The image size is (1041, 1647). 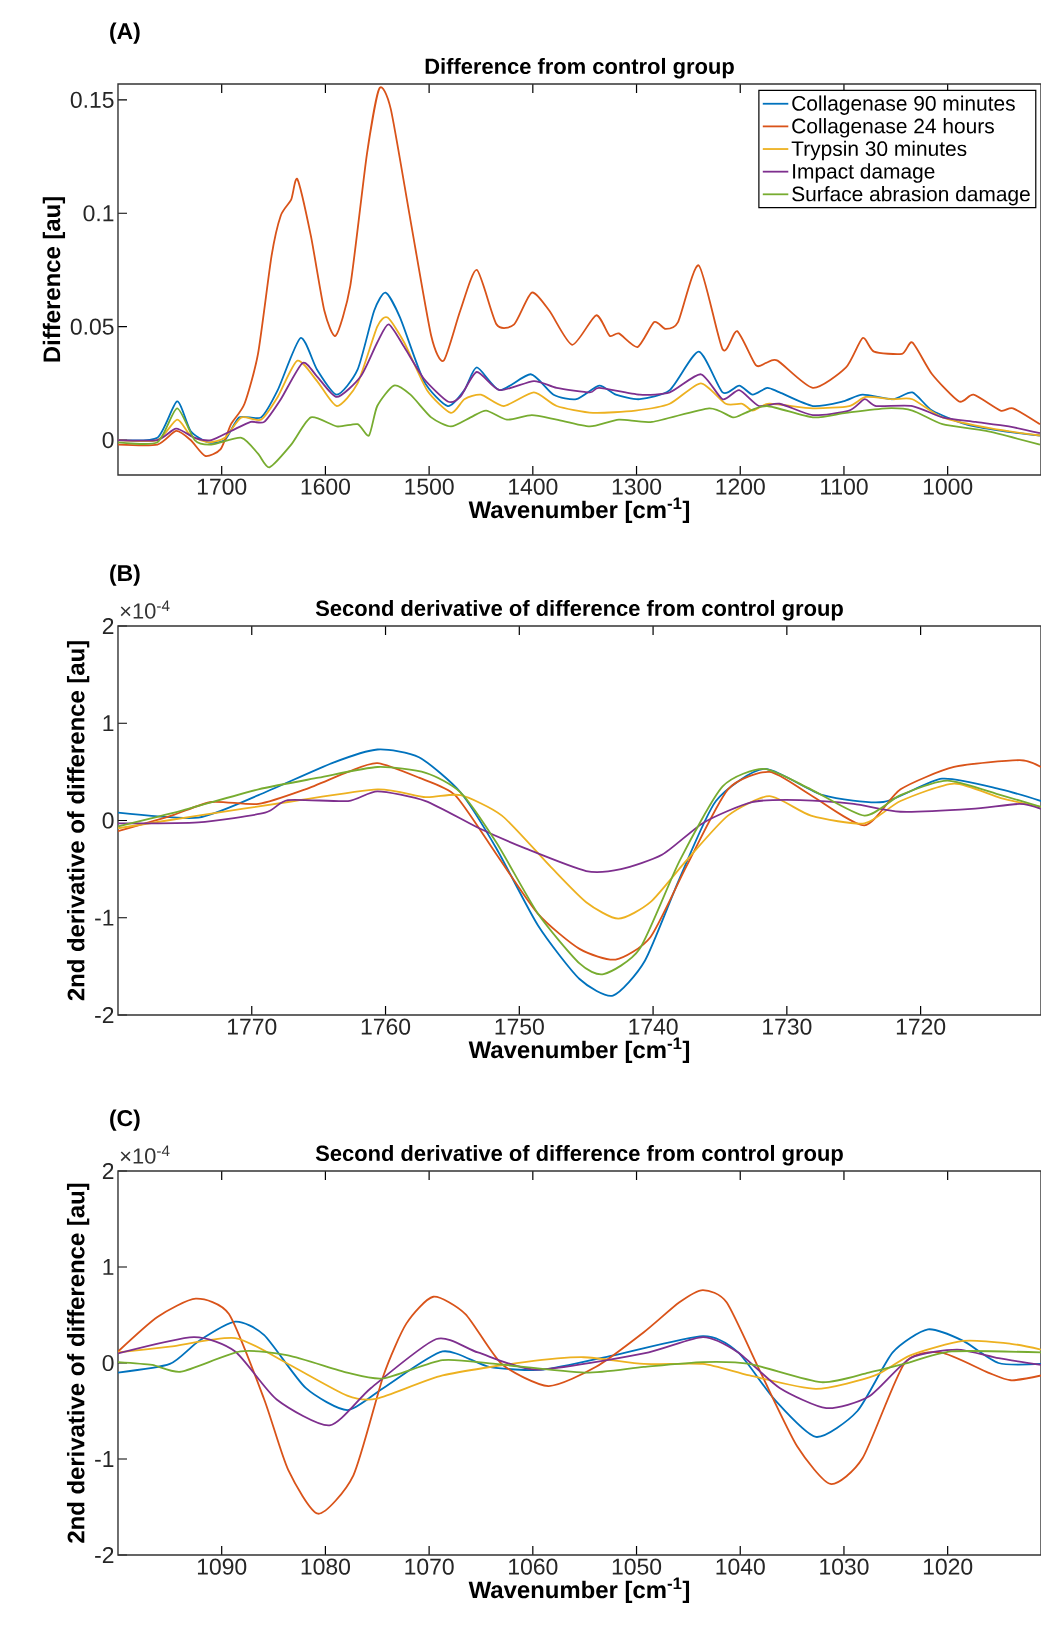 What do you see at coordinates (787, 1026) in the screenshot?
I see `x-tick-label: 1730` at bounding box center [787, 1026].